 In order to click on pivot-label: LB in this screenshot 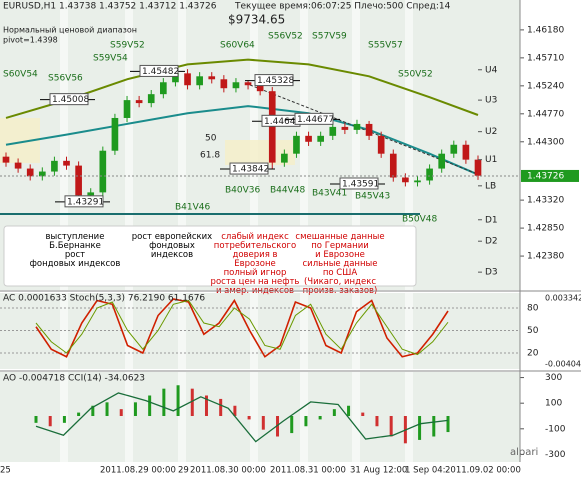, I will do `click(490, 186)`.